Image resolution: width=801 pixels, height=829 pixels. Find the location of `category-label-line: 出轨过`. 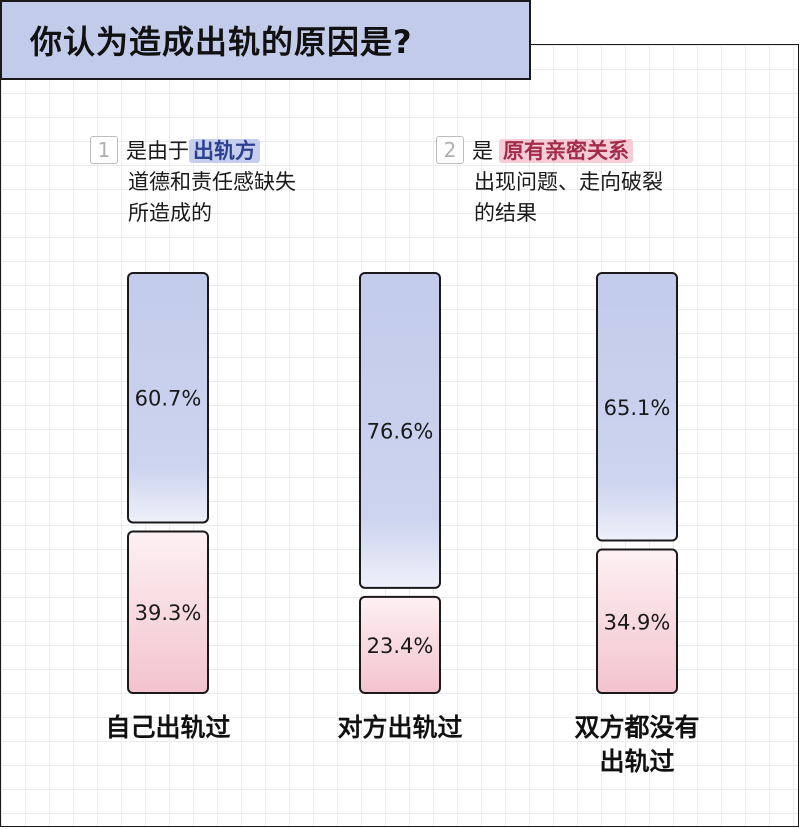

category-label-line: 出轨过 is located at coordinates (637, 761).